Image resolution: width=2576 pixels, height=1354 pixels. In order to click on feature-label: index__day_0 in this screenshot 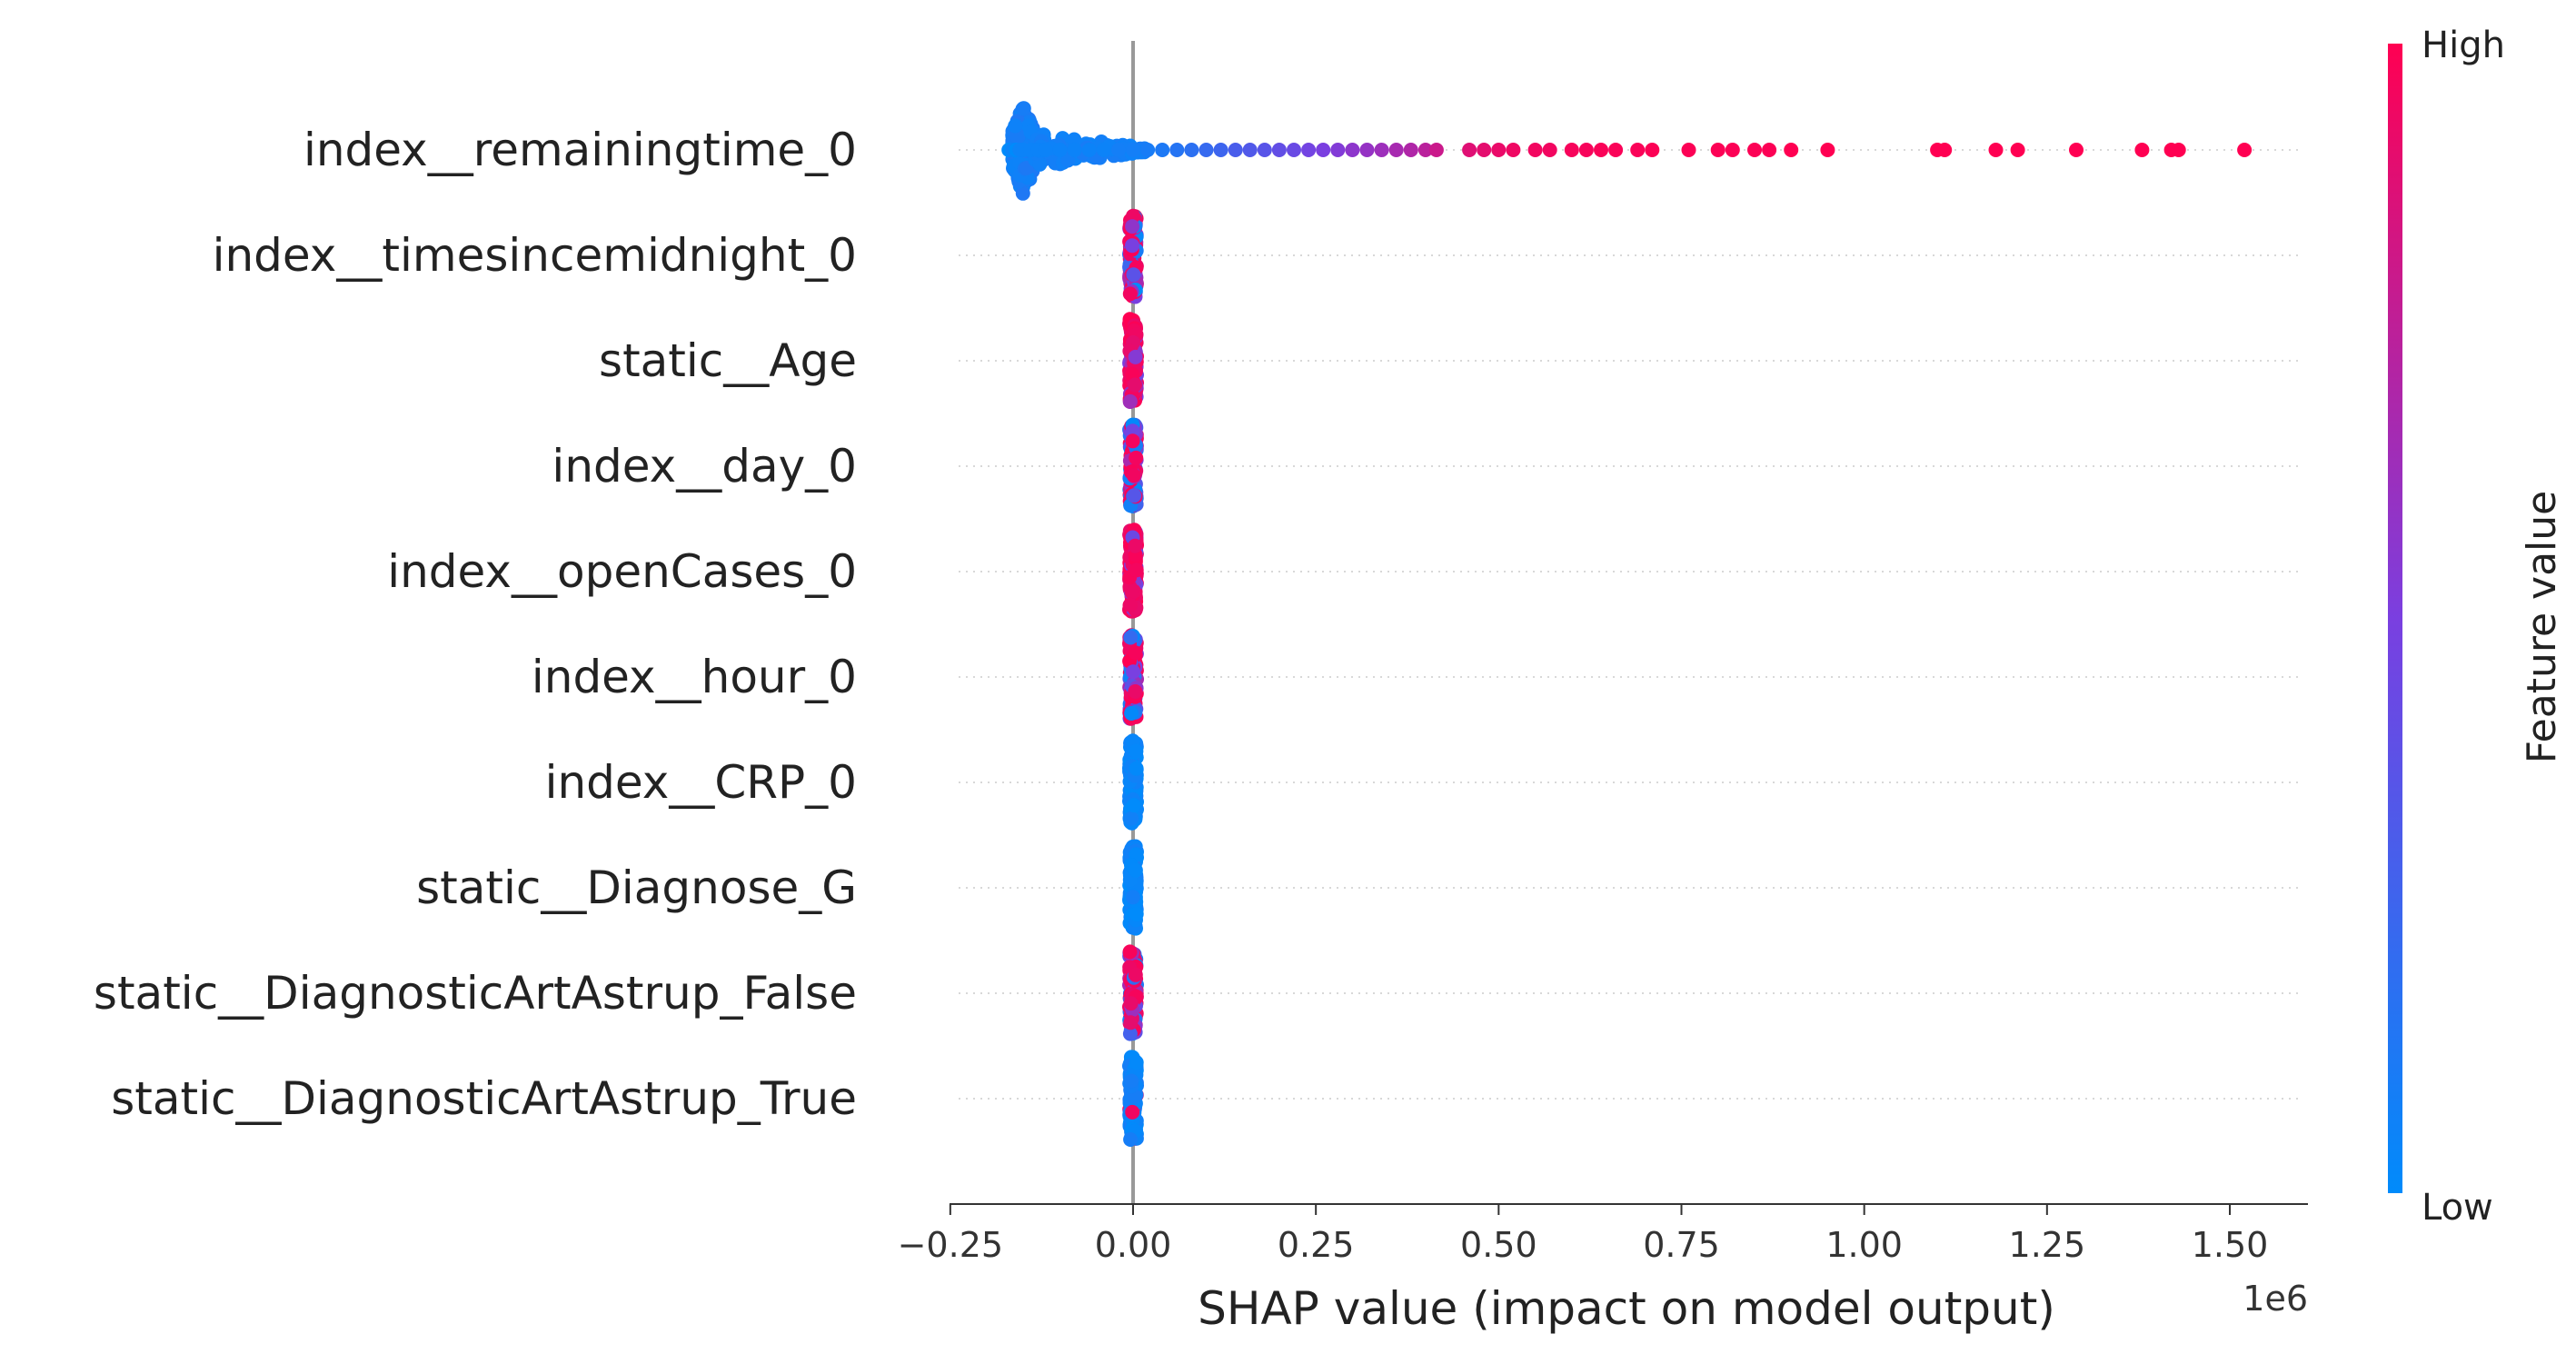, I will do `click(704, 466)`.